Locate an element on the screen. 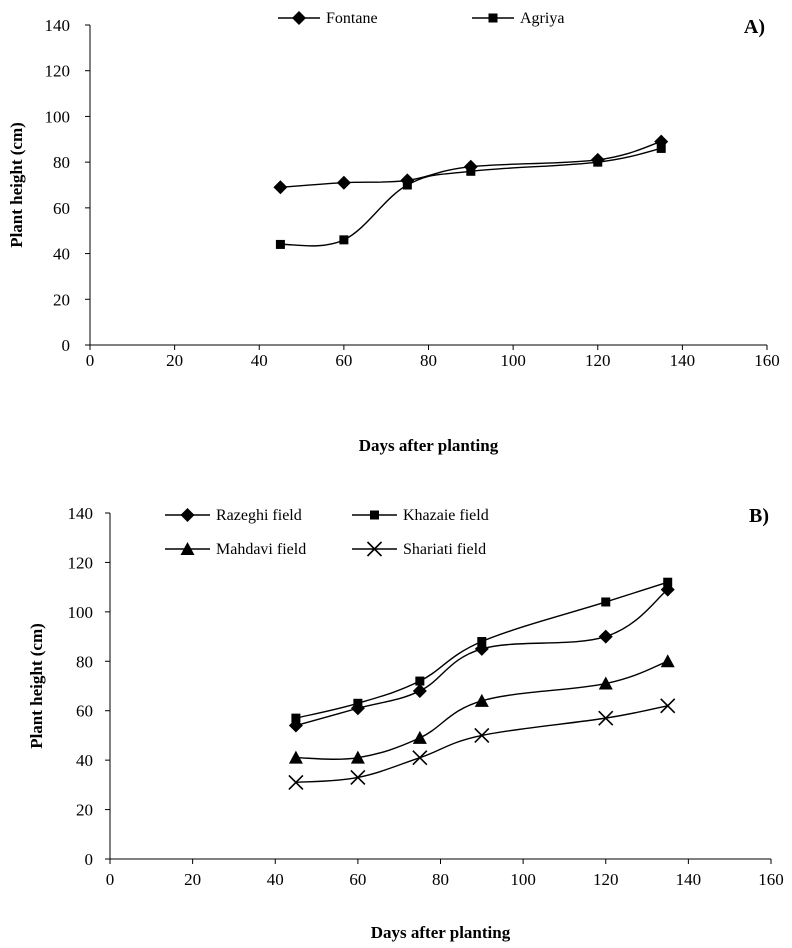 This screenshot has height=948, width=792. legend-entry: Shariati field is located at coordinates (419, 549).